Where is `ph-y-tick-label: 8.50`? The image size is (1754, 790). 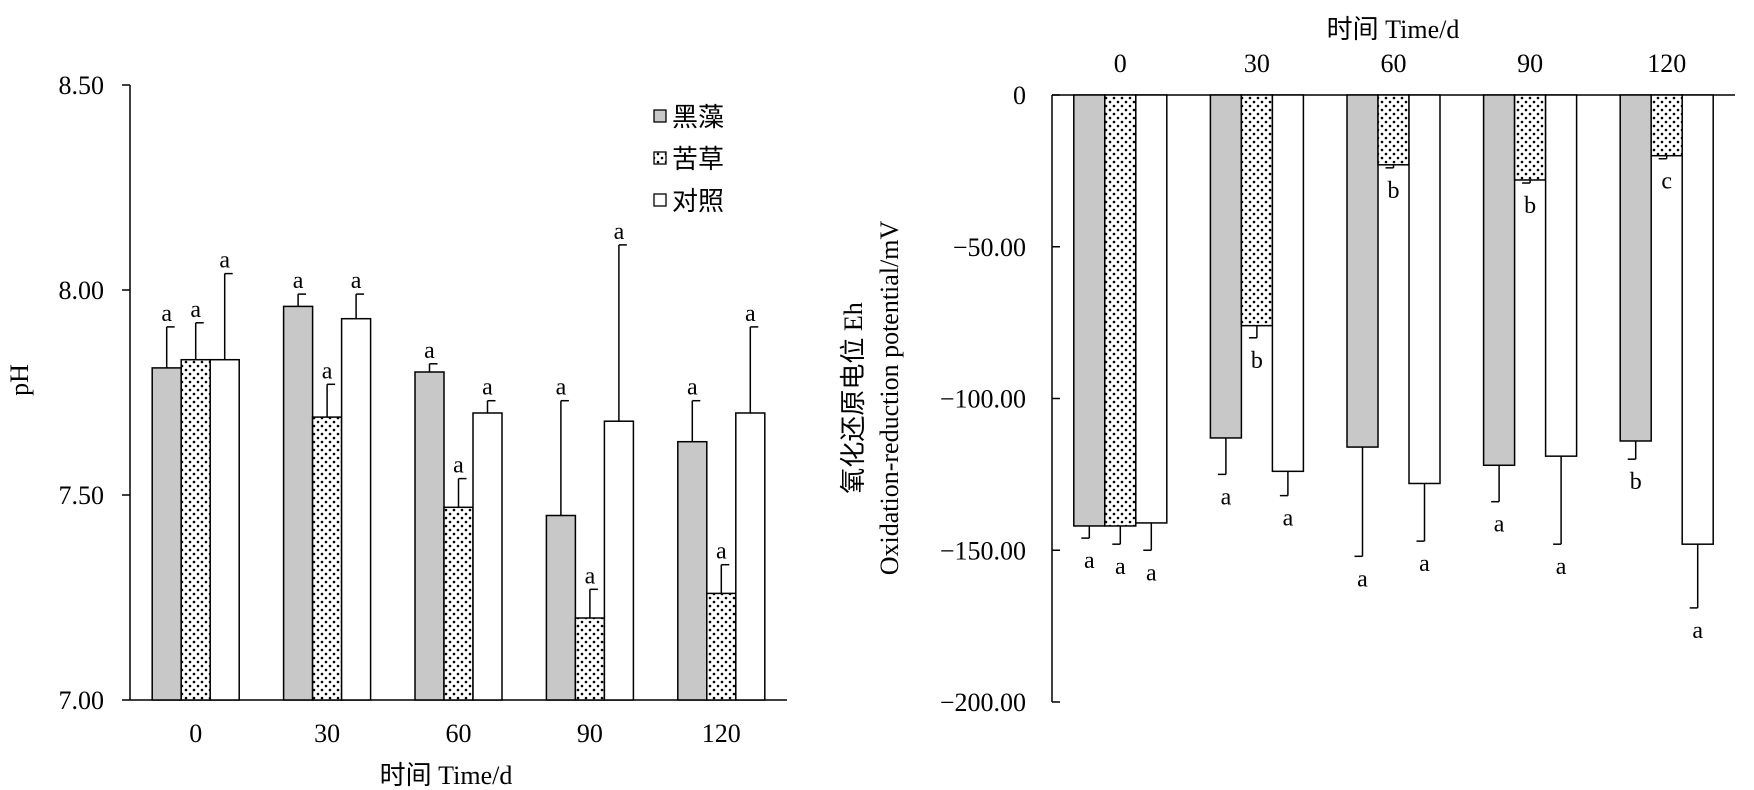
ph-y-tick-label: 8.50 is located at coordinates (82, 85).